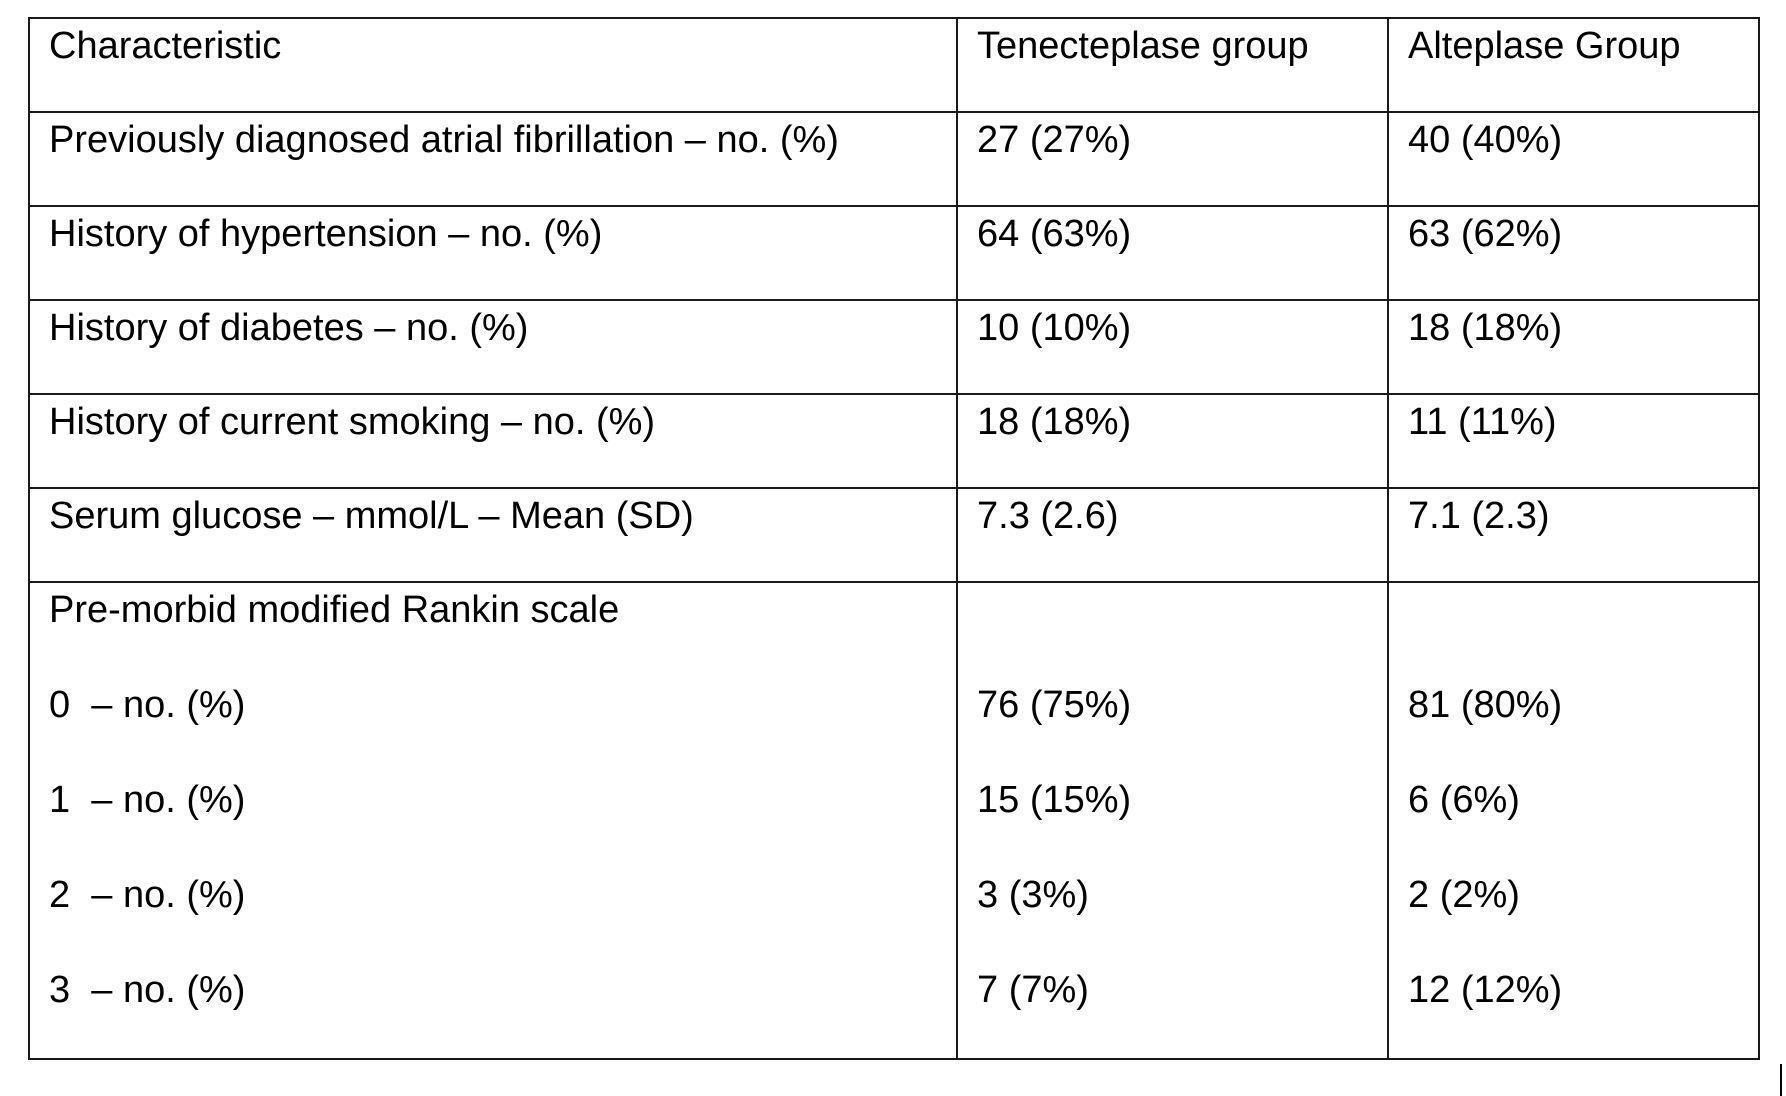 This screenshot has width=1786, height=1096. I want to click on row-label-cell: Serum glucose – mmol/L – Mean (SD), so click(493, 535).